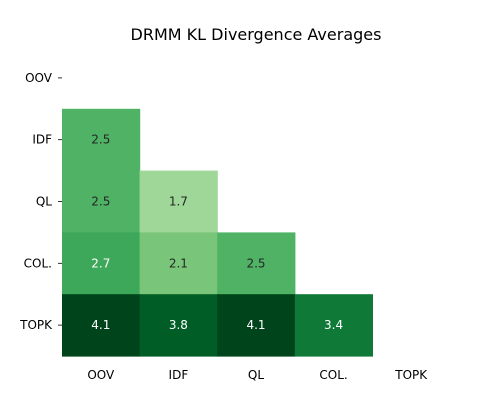  I want to click on x-axis: OOV IDF QL COL. TOPK, so click(257, 375).